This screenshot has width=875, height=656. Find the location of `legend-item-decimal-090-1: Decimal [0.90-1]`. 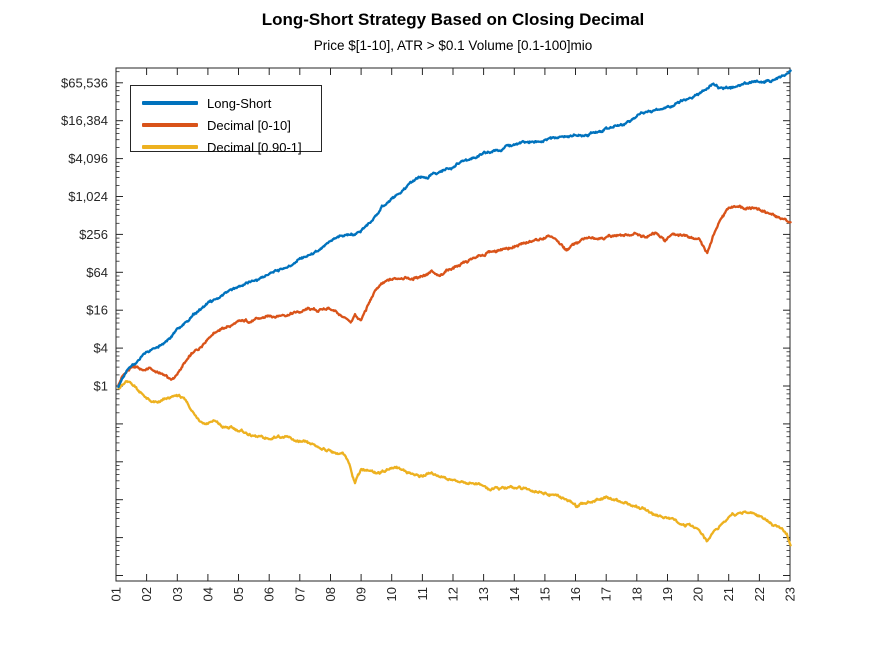

legend-item-decimal-090-1: Decimal [0.90-1] is located at coordinates (231, 147).